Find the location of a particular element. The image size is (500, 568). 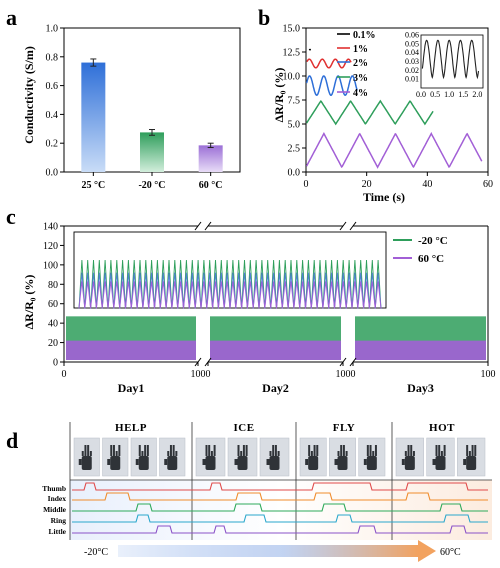

y-tick-label: 1.0 is located at coordinates (52, 29).